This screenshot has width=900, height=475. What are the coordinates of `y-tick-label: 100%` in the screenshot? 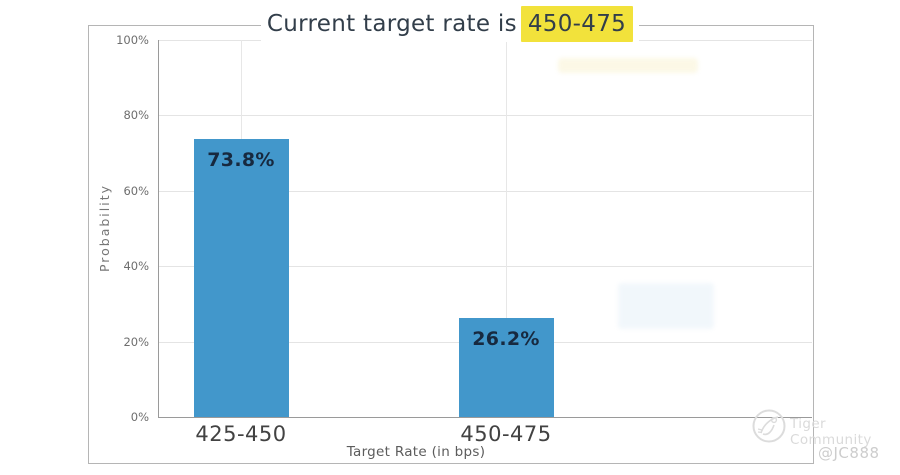 It's located at (132, 40).